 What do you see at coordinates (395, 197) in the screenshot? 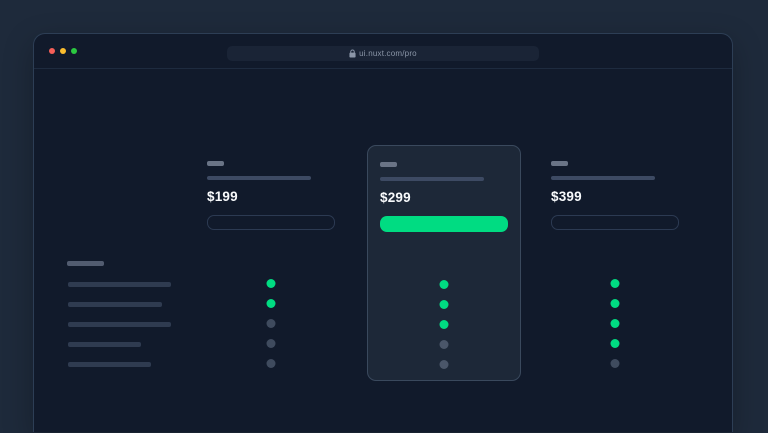
I see `plan-price: $299` at bounding box center [395, 197].